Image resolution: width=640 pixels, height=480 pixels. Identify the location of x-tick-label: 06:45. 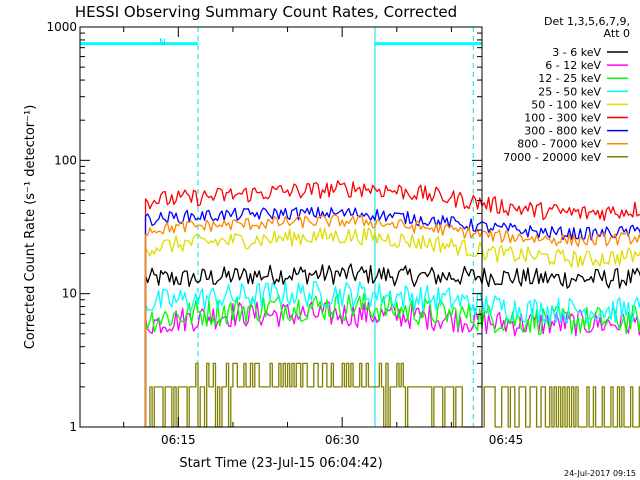
(506, 440).